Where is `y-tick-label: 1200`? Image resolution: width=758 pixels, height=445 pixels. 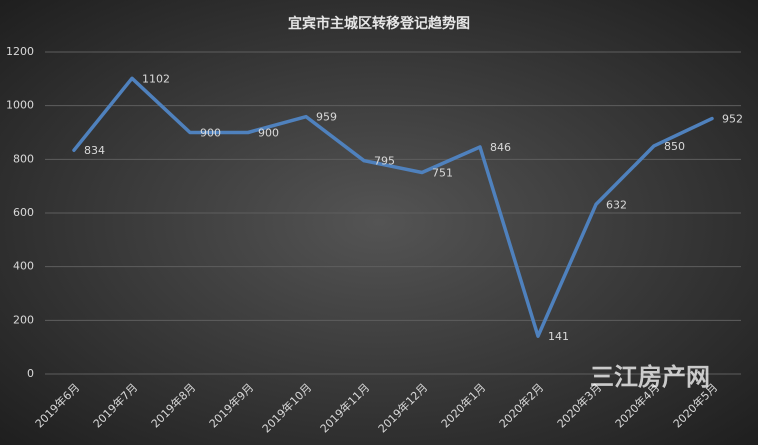 y-tick-label: 1200 is located at coordinates (20, 51).